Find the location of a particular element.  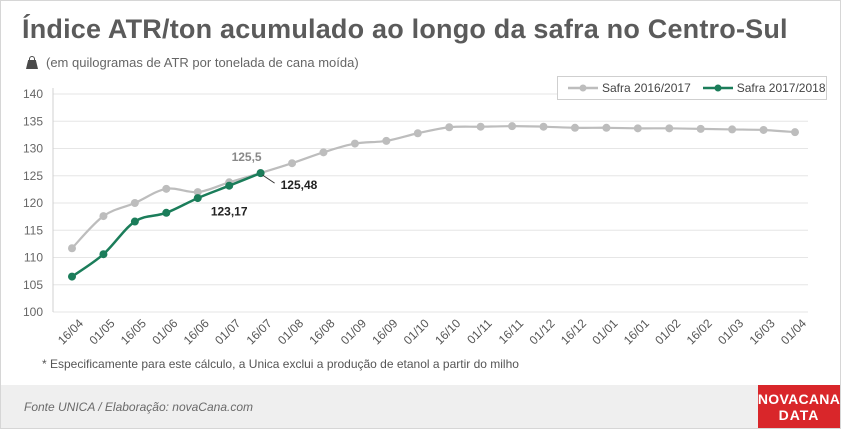

x-tick-label-16-06-4: 16/06 is located at coordinates (196, 331).